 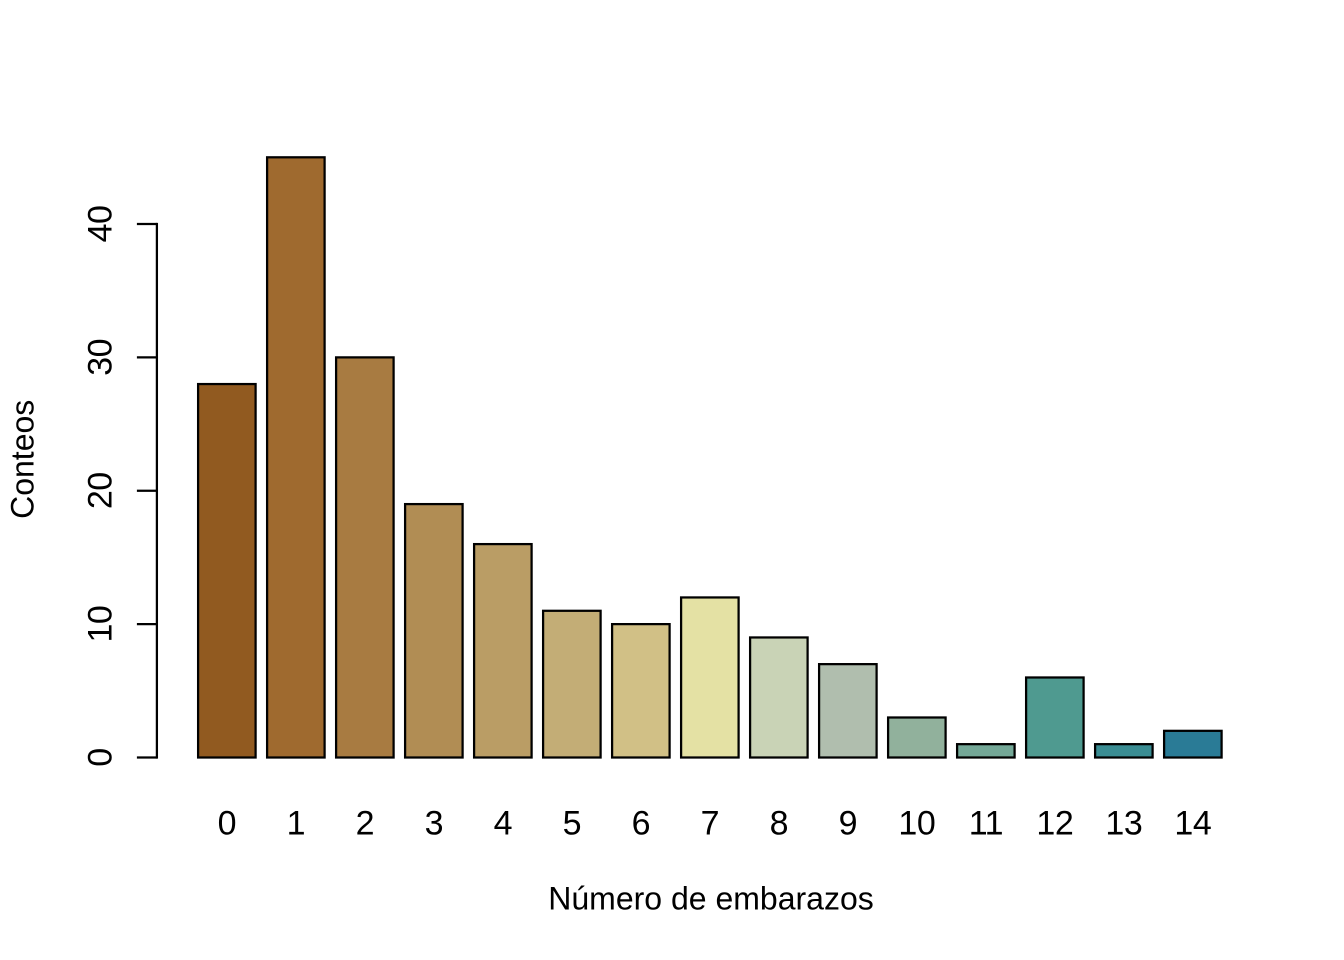 I want to click on svg-text: Número de embarazos, so click(x=710, y=899).